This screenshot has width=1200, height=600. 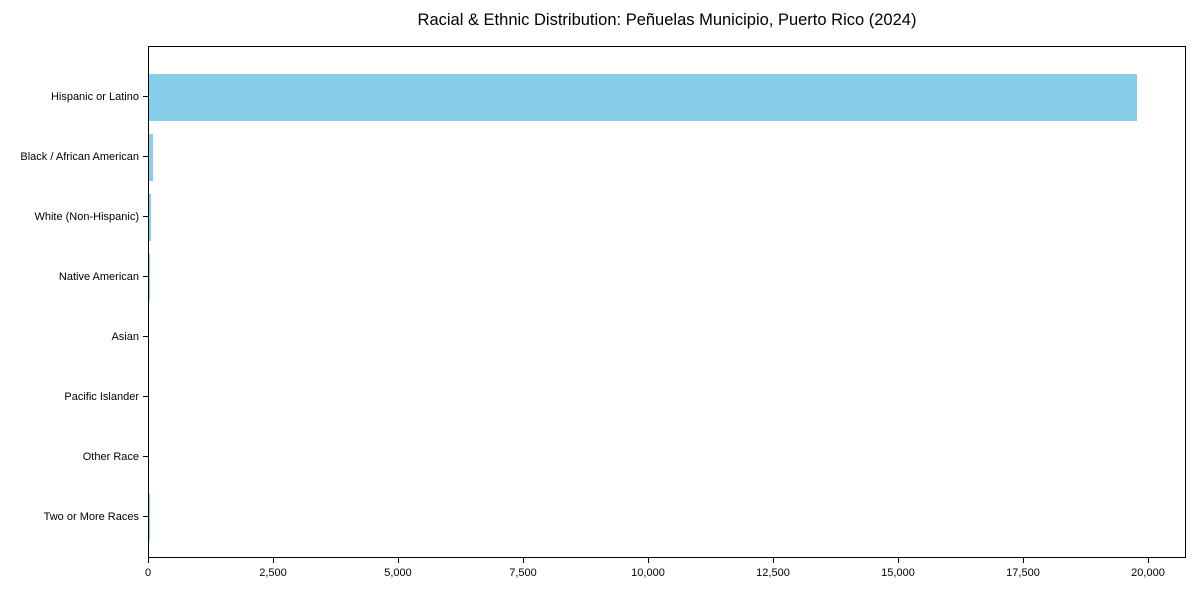 What do you see at coordinates (150, 217) in the screenshot?
I see `bar-white-non-hispanic` at bounding box center [150, 217].